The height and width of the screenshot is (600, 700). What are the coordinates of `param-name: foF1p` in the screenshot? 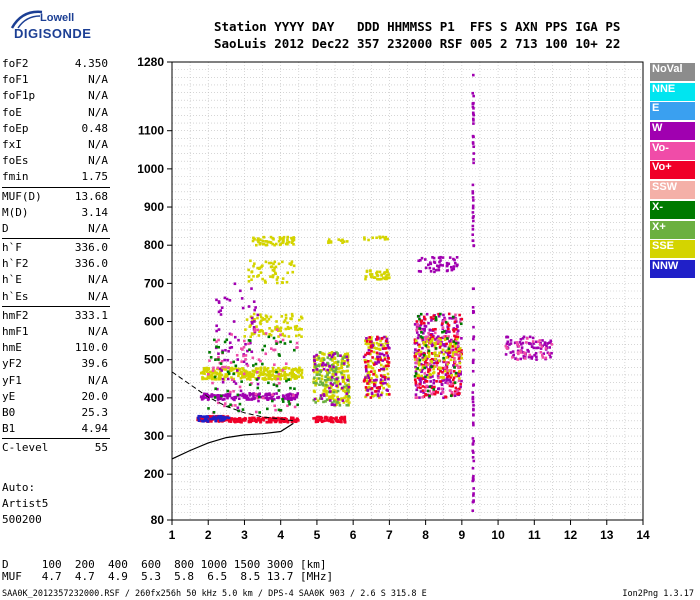 It's located at (19, 96).